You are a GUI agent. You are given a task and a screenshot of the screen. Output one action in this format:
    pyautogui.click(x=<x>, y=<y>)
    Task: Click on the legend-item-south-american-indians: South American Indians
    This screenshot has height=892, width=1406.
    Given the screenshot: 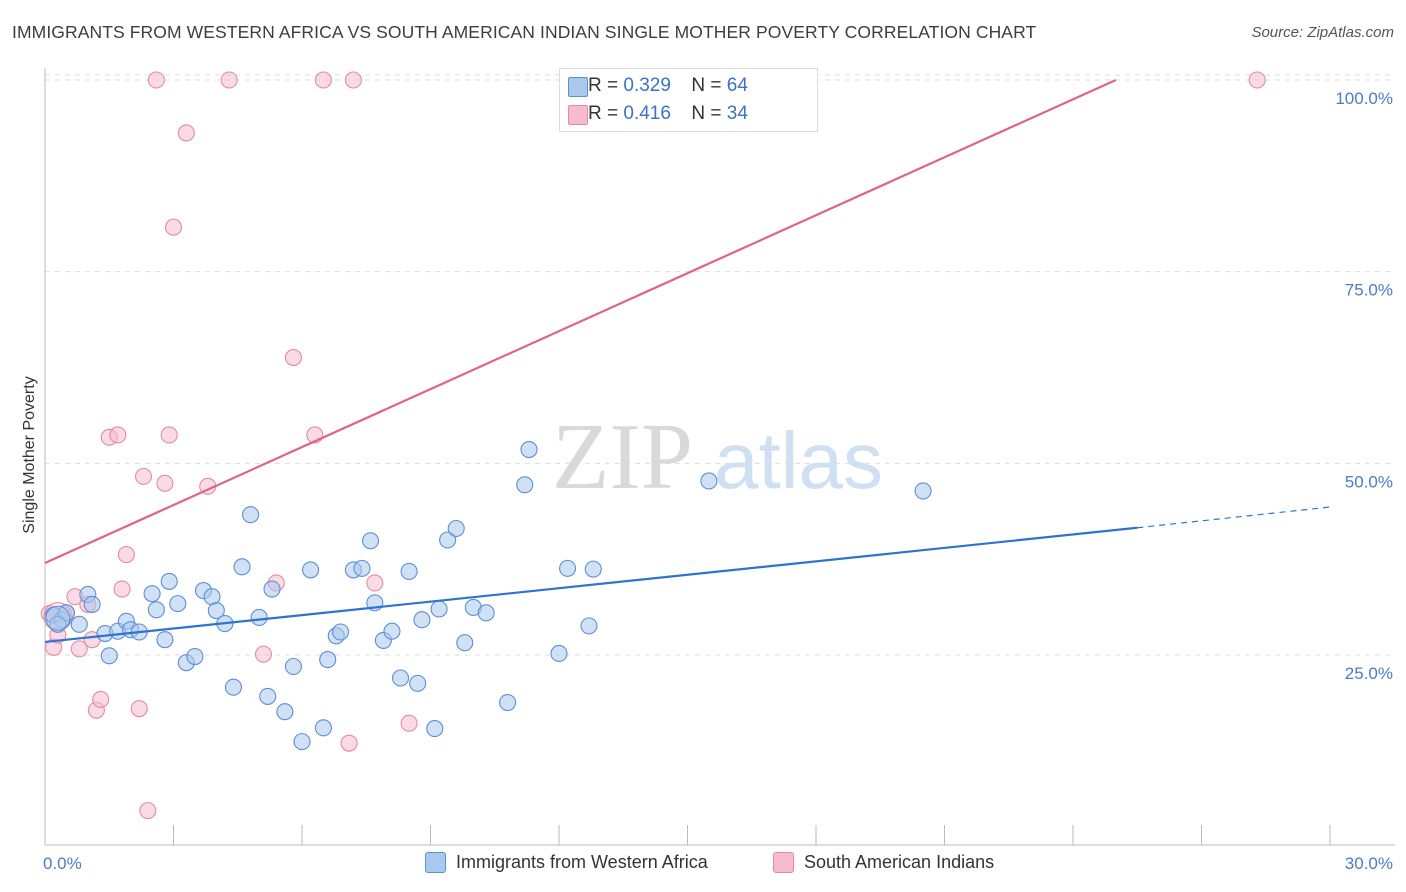 What is the action you would take?
    pyautogui.click(x=883, y=862)
    